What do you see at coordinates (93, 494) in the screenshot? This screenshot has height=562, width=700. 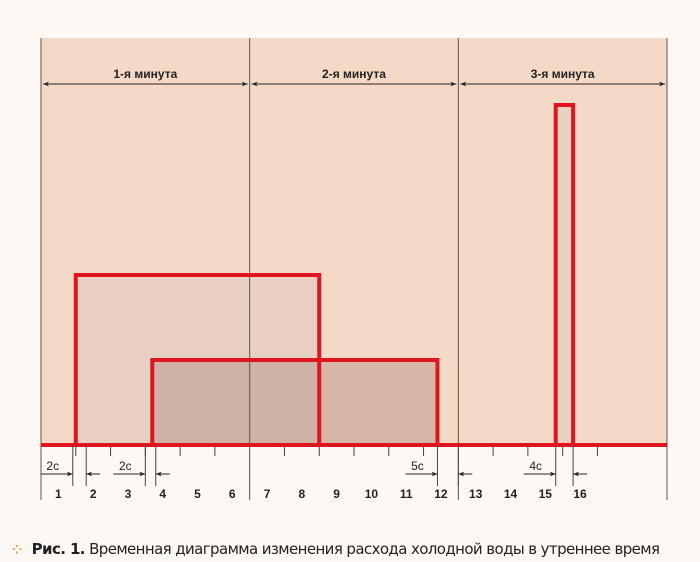 I see `tick-label: 2` at bounding box center [93, 494].